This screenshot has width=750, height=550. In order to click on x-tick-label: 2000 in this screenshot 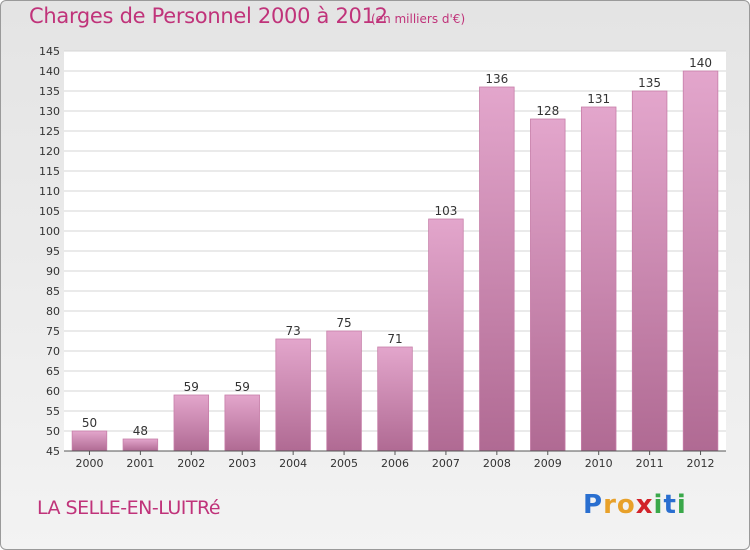, I will do `click(89, 463)`.